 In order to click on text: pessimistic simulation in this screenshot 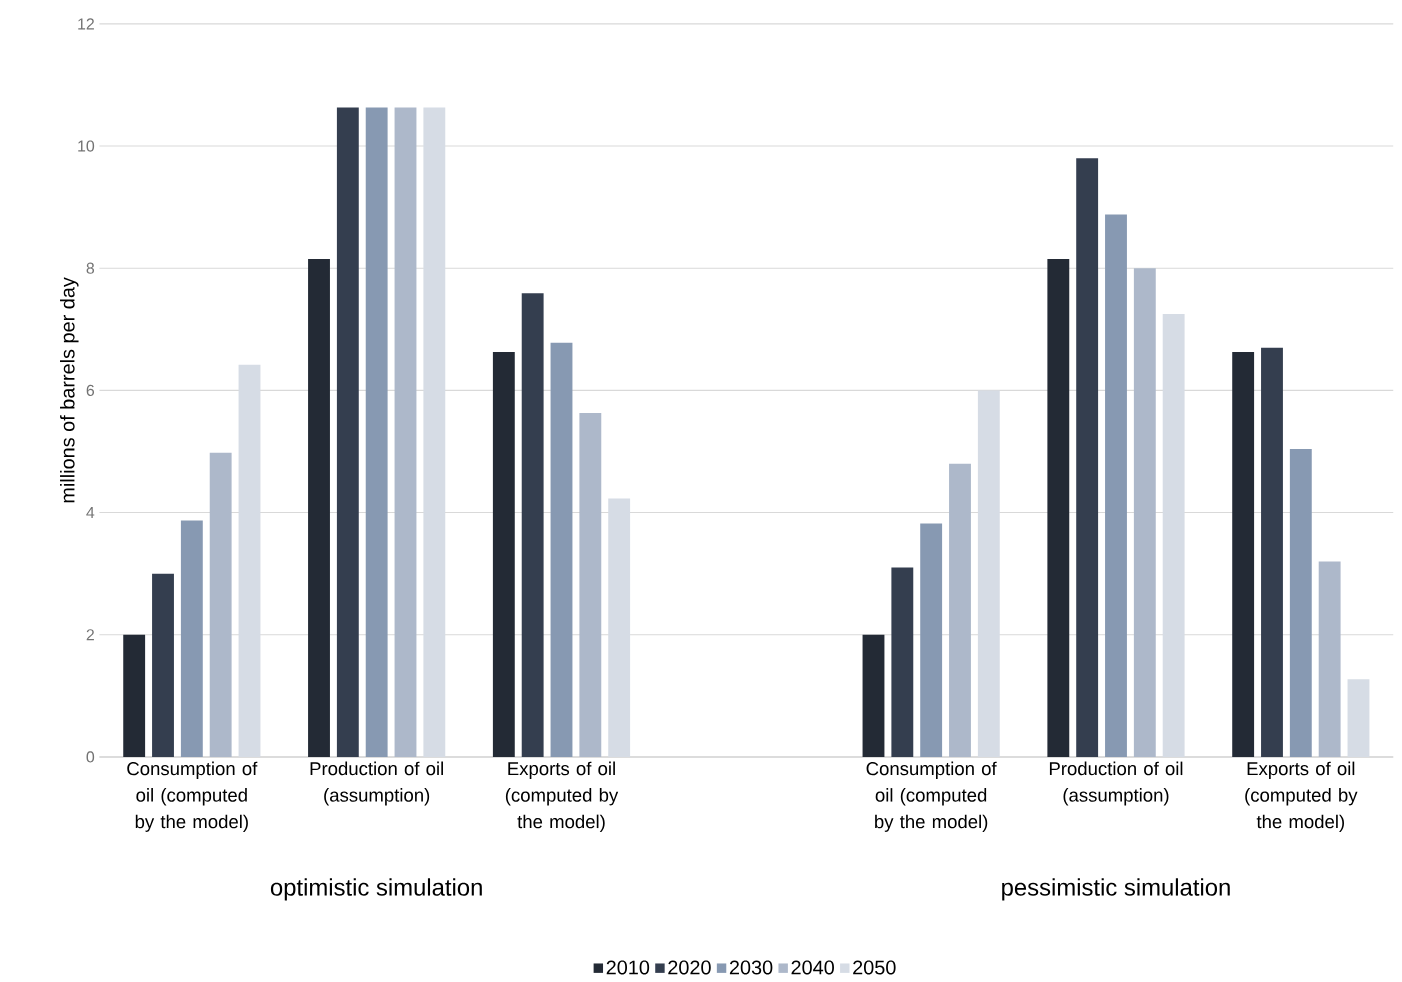, I will do `click(1116, 889)`.